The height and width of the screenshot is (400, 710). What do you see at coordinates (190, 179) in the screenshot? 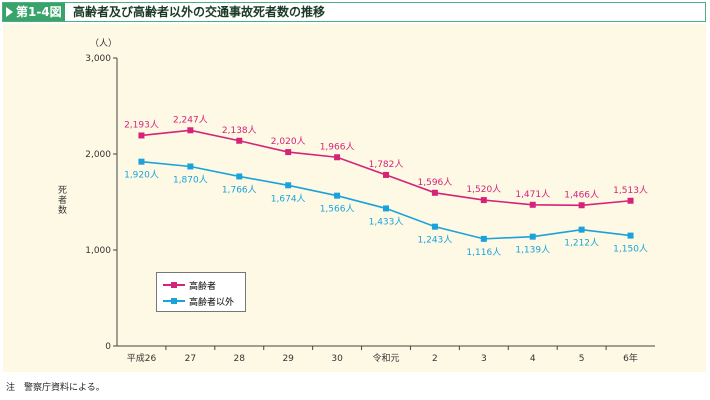
I see `data-label-non-elderly: 1,870人` at bounding box center [190, 179].